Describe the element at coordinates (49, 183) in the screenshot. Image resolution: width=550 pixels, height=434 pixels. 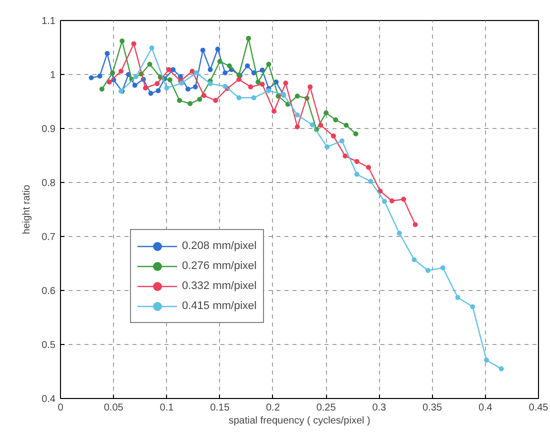
I see `y-tick-label: 0.8` at that location.